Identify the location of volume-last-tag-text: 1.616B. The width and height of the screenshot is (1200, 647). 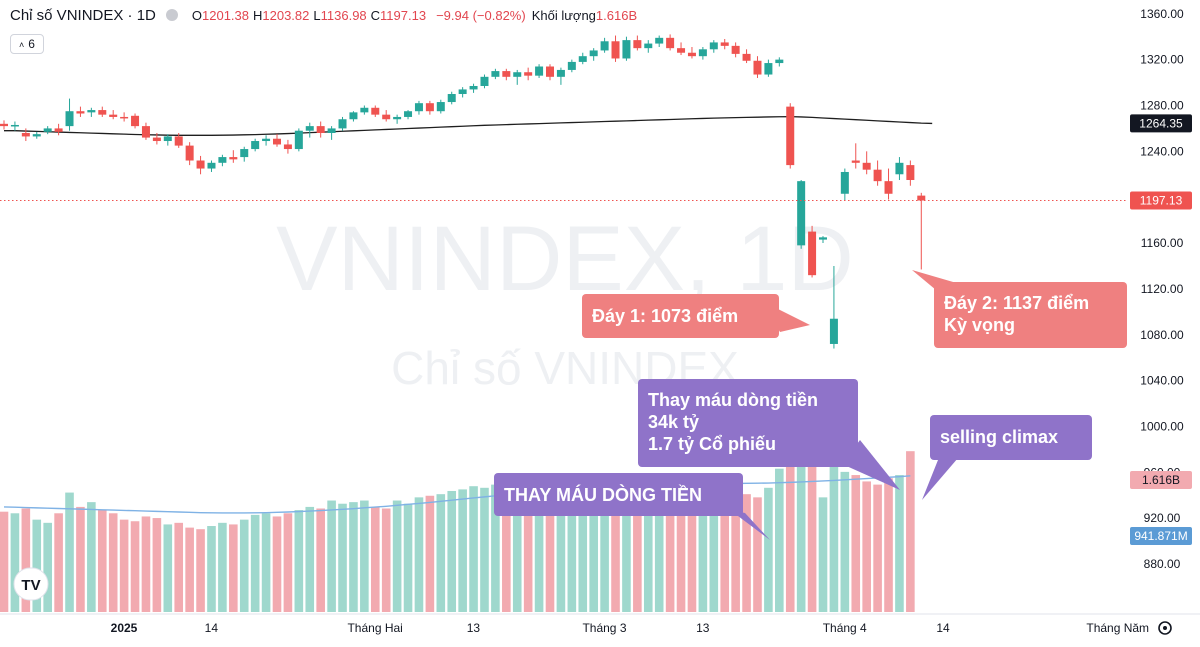
(1161, 480).